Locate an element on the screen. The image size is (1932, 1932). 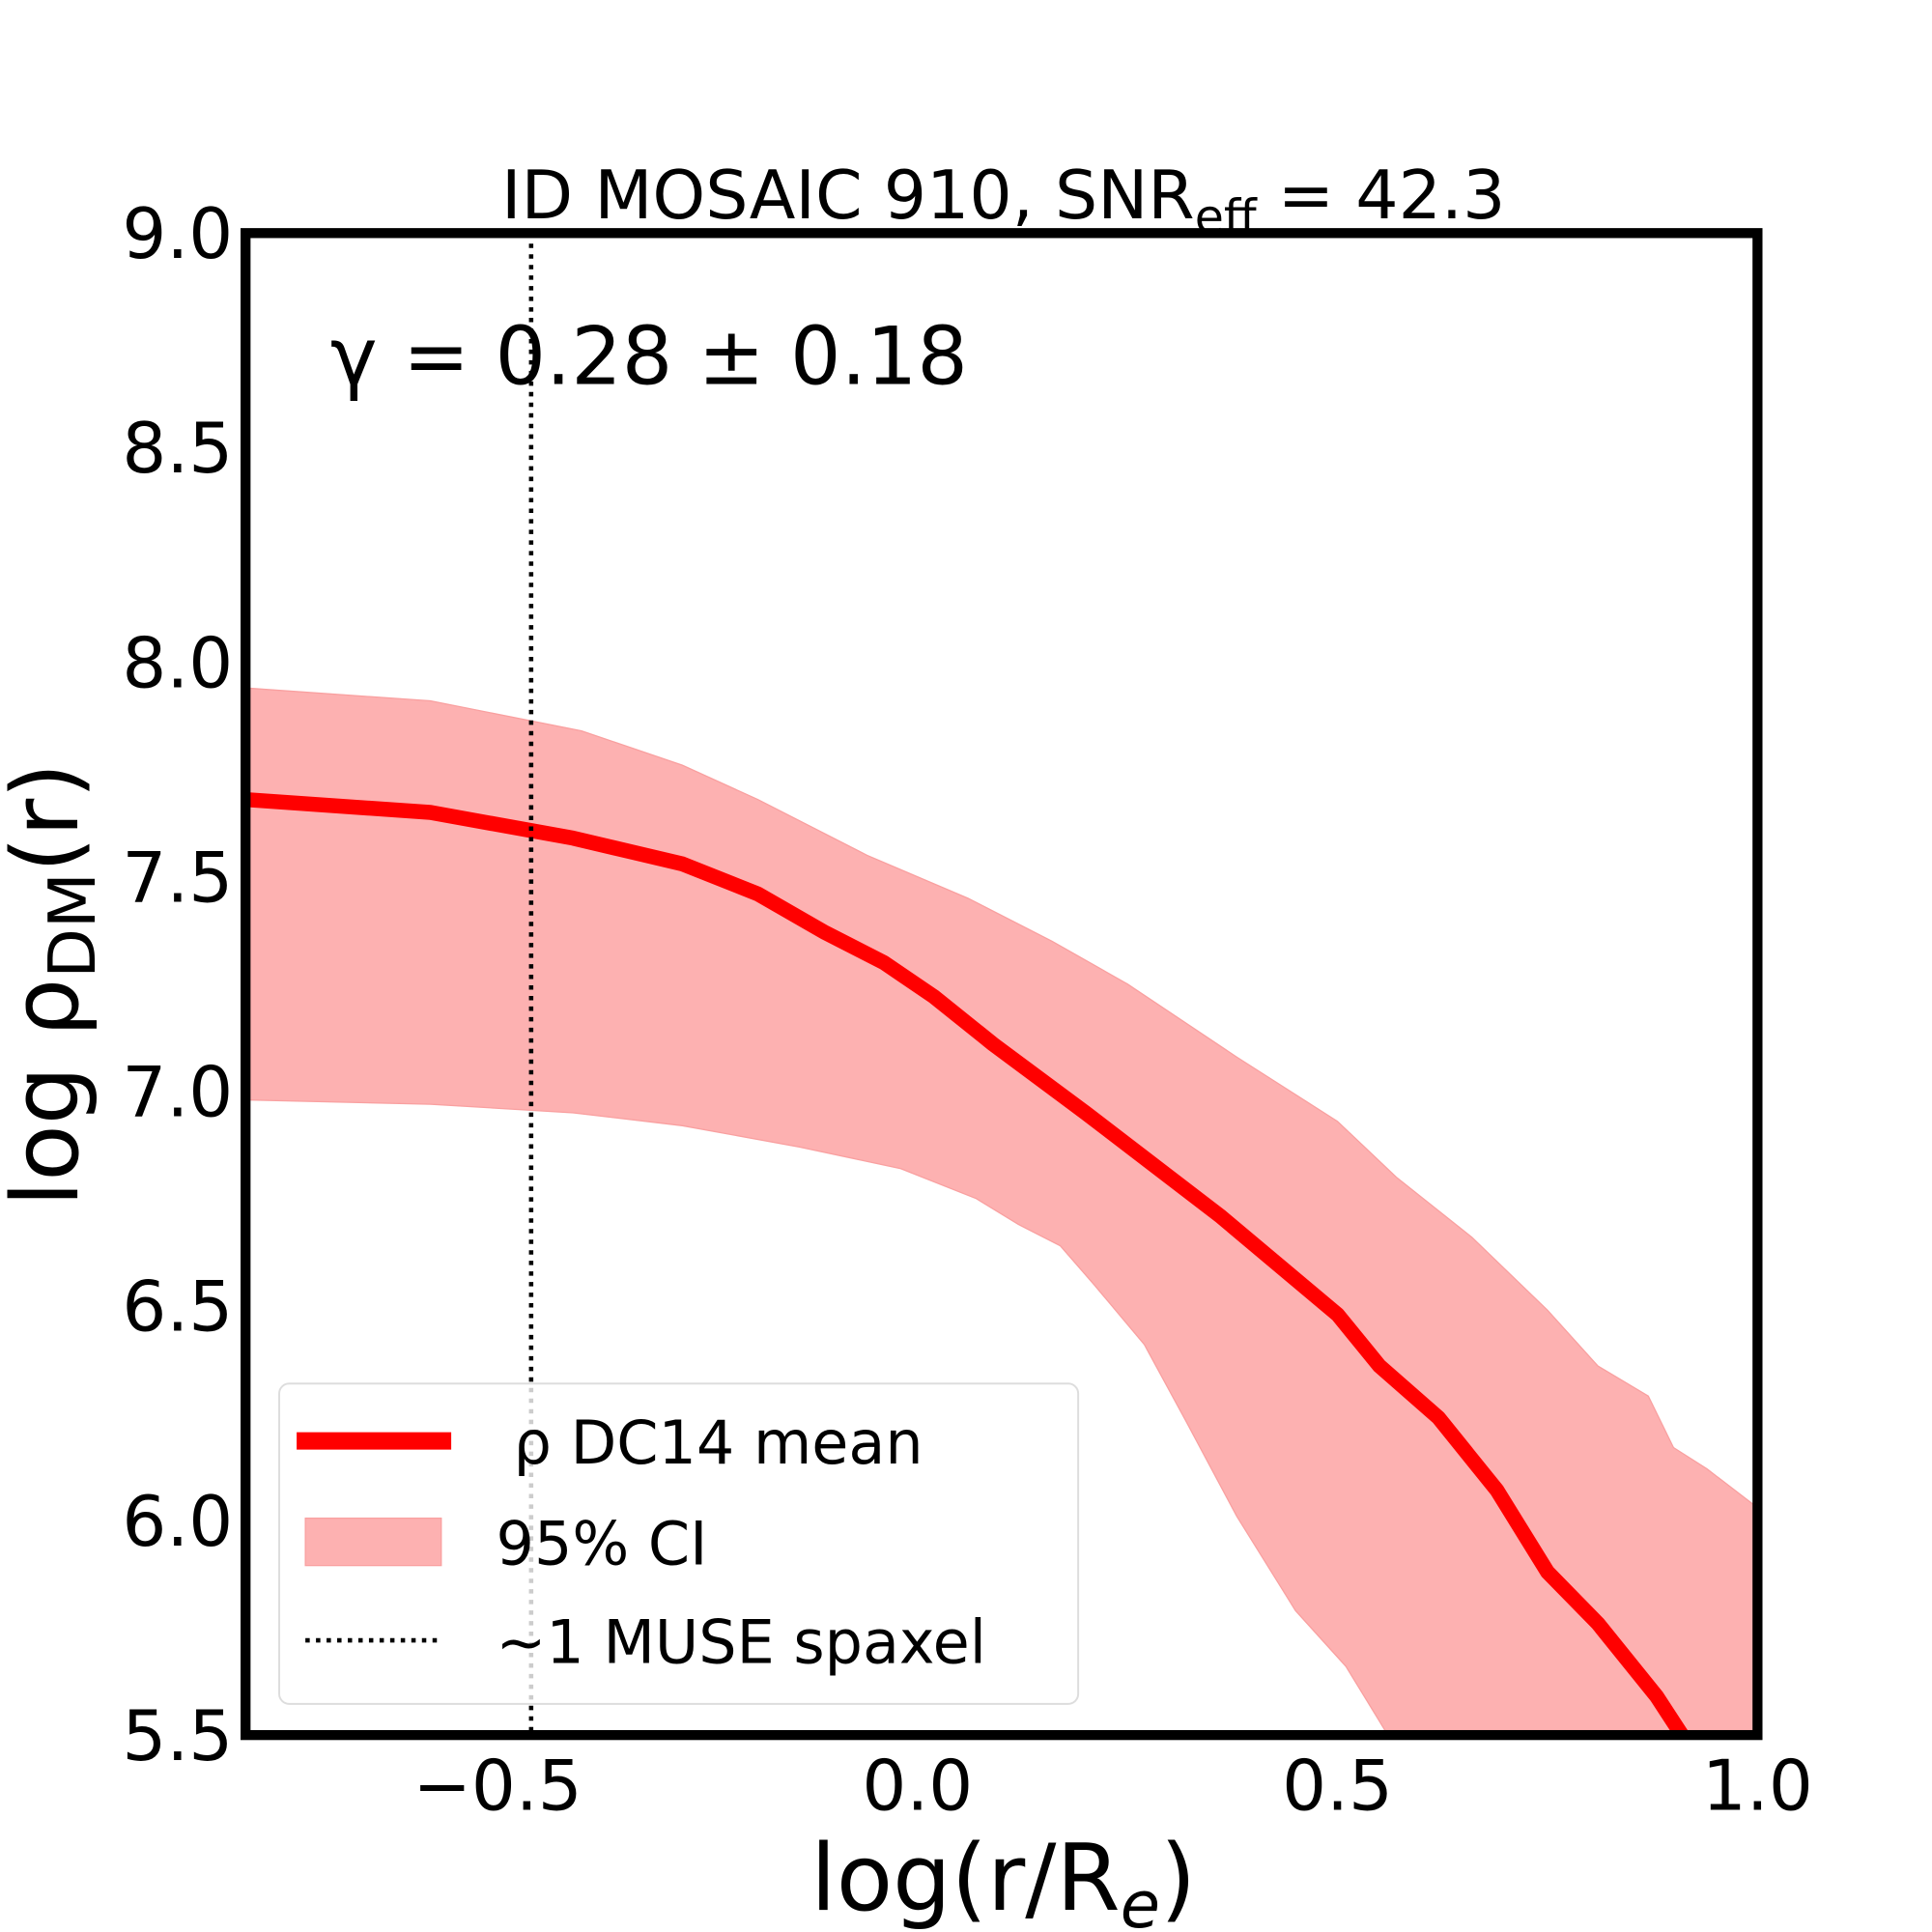
y-axis-label: log ρDM(r) is located at coordinates (55, 984).